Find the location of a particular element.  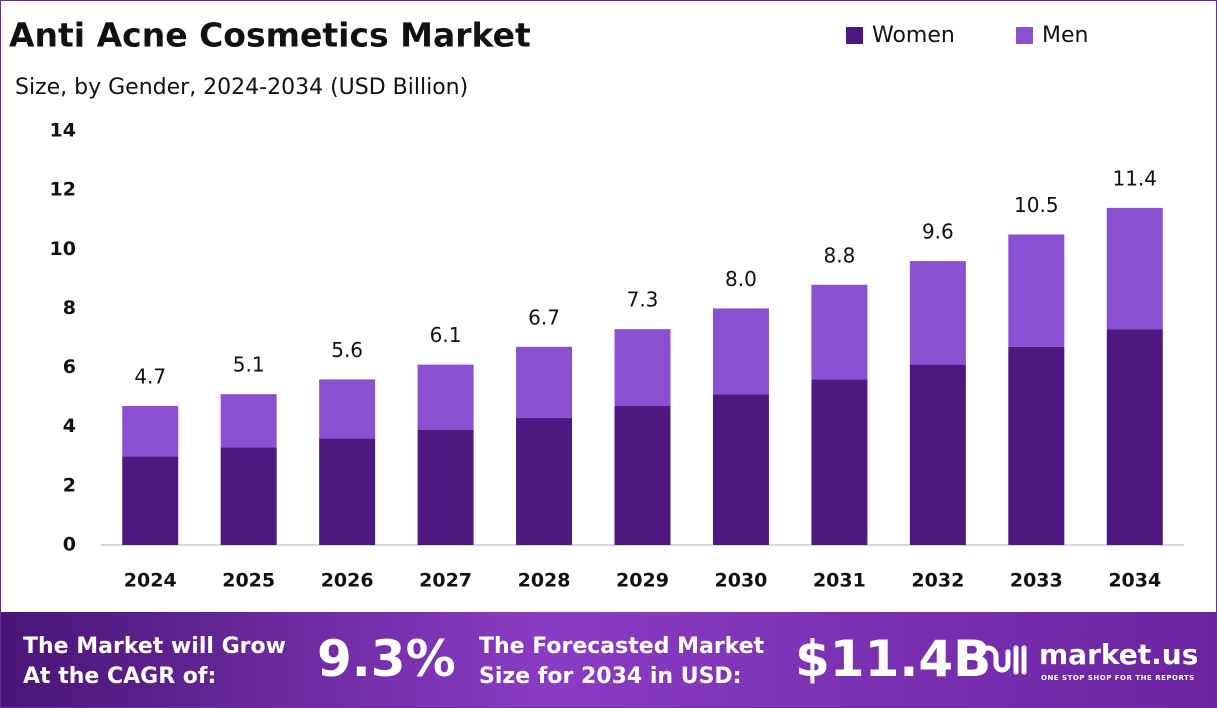

forecast-value: $11.4B is located at coordinates (893, 659).